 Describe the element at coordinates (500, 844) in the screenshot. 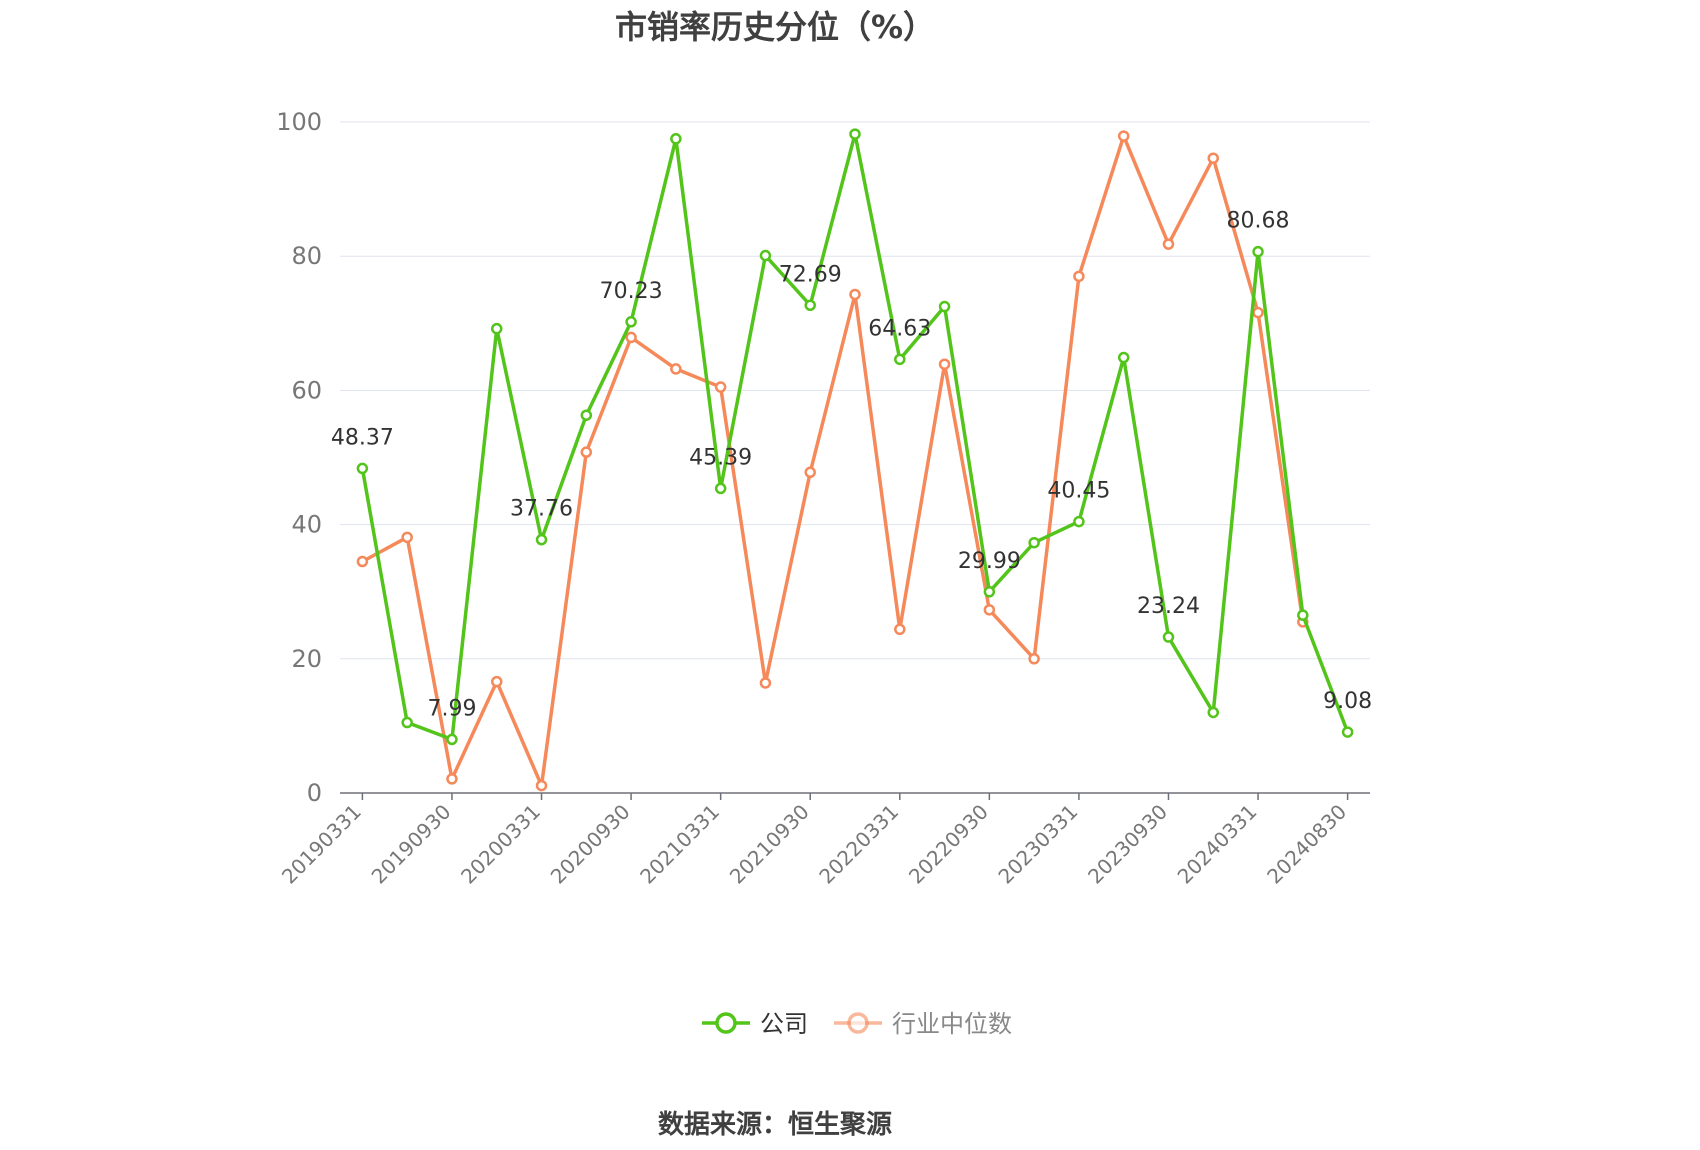

I see `x-tick-label: 20200331` at that location.